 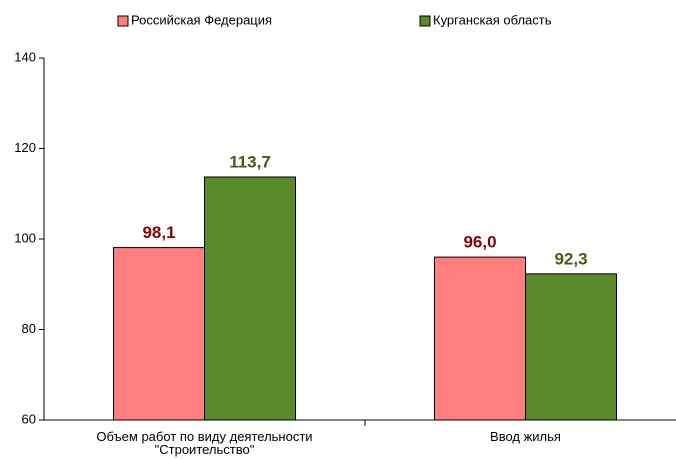 What do you see at coordinates (29, 328) in the screenshot?
I see `y-tick-label: 80` at bounding box center [29, 328].